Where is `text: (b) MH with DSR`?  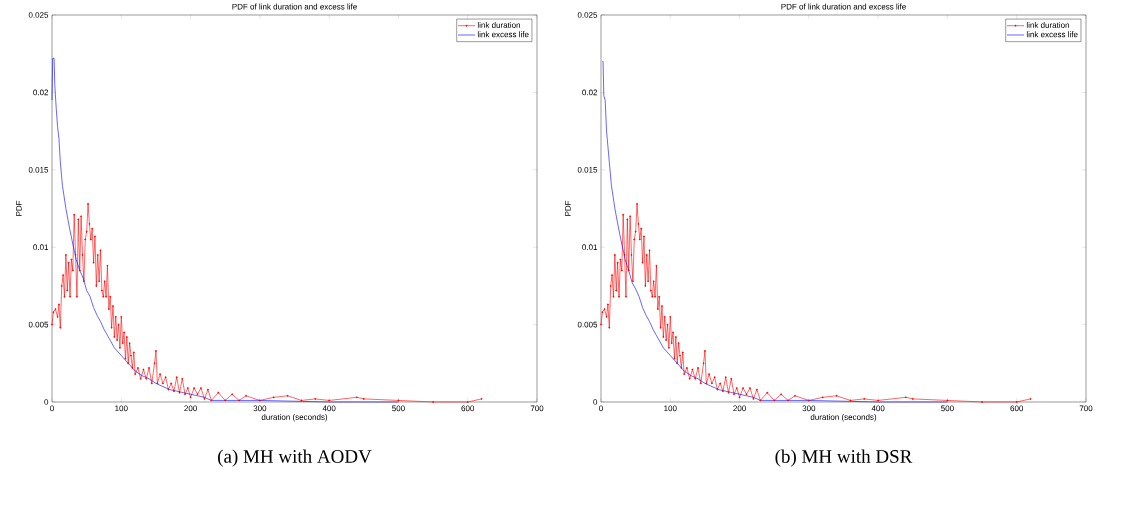 text: (b) MH with DSR is located at coordinates (844, 458).